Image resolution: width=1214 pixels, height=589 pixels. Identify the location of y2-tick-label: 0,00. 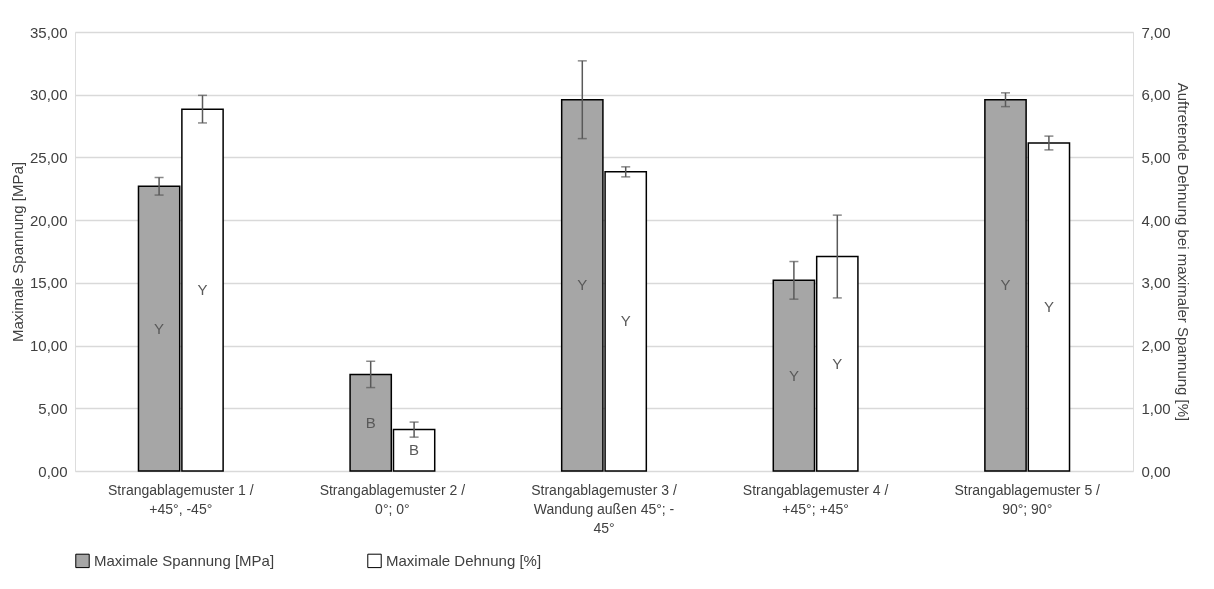
(1156, 471).